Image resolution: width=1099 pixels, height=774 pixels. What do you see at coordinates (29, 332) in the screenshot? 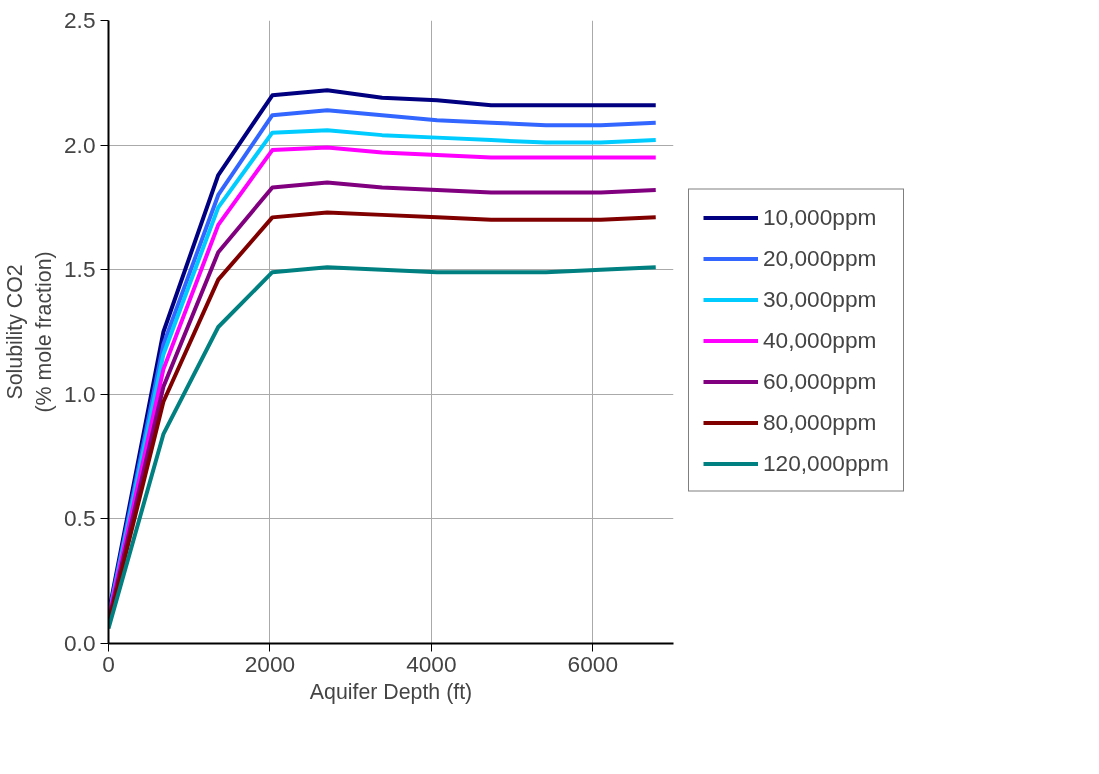
I see `y-axis-title: Solubility CO2 (% mole fraction)` at bounding box center [29, 332].